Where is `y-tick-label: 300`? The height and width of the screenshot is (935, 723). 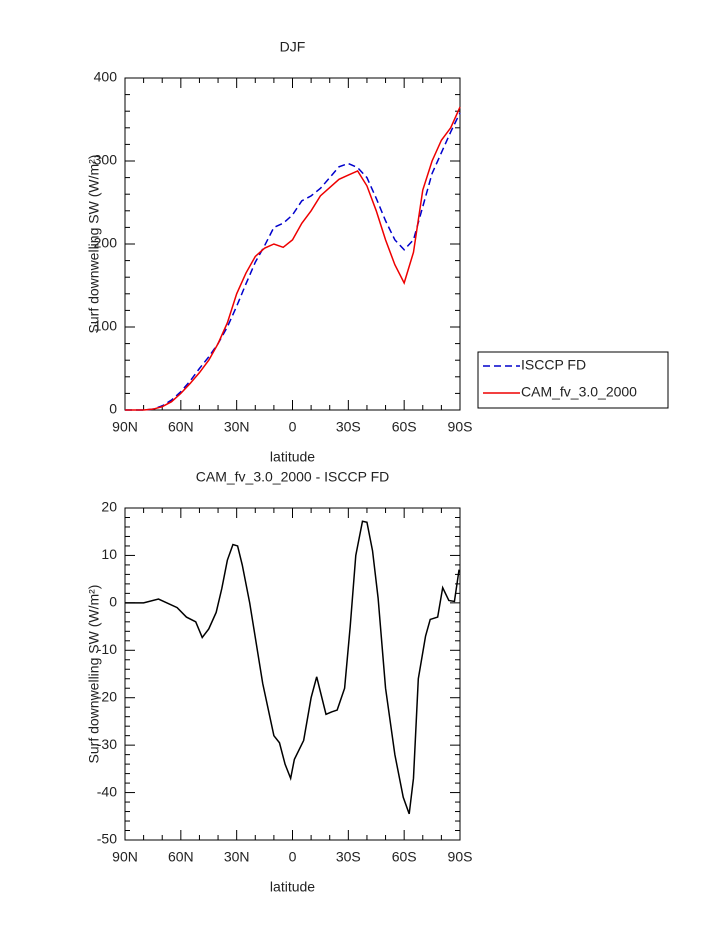 y-tick-label: 300 is located at coordinates (106, 160).